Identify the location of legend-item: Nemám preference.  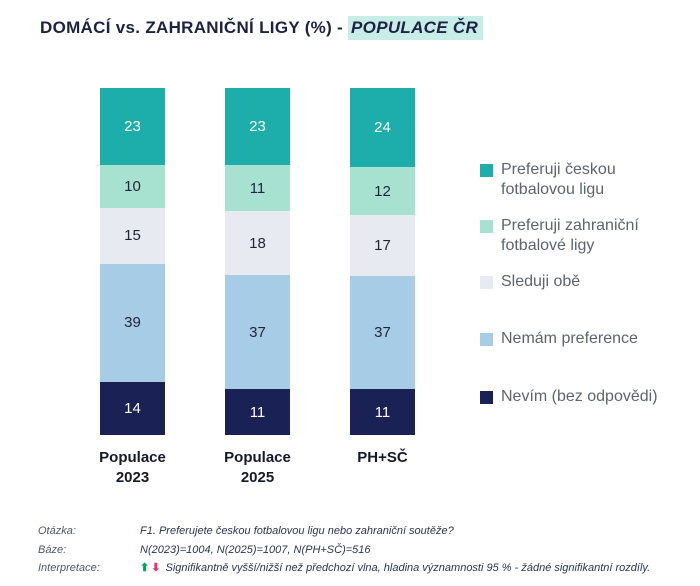
(585, 339).